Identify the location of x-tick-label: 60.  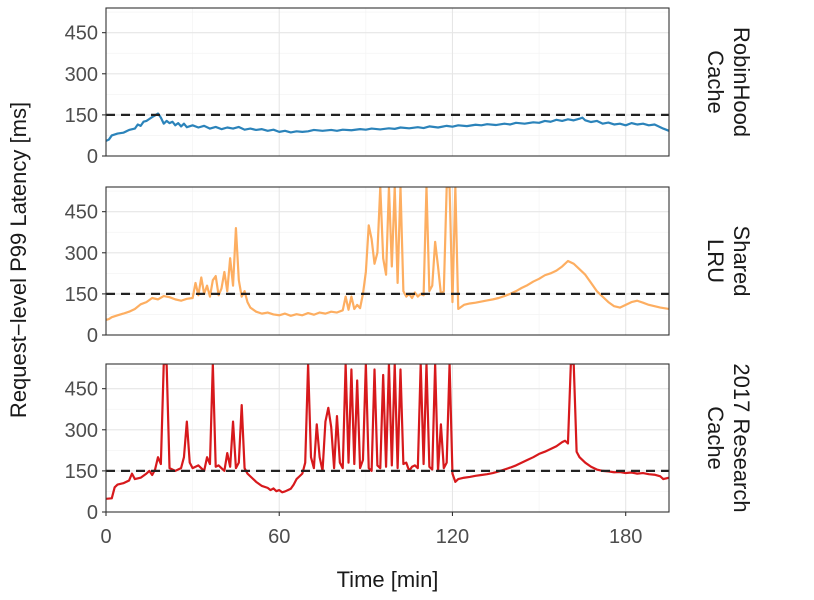
(279, 537).